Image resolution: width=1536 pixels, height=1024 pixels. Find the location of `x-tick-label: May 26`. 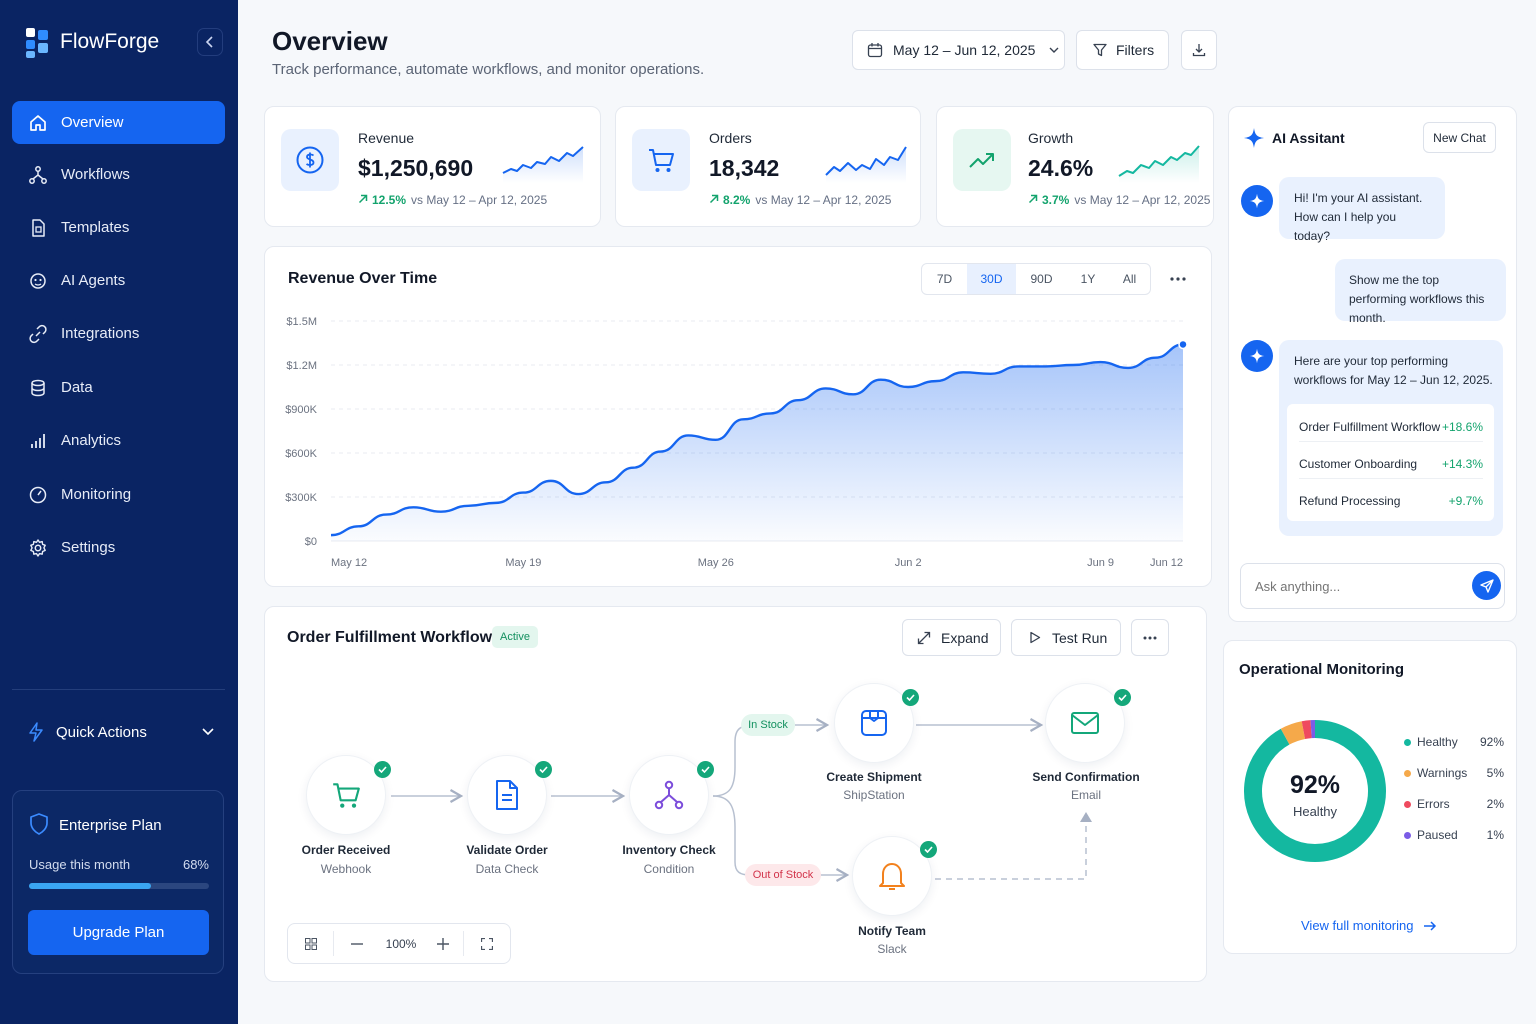

x-tick-label: May 26 is located at coordinates (716, 563).